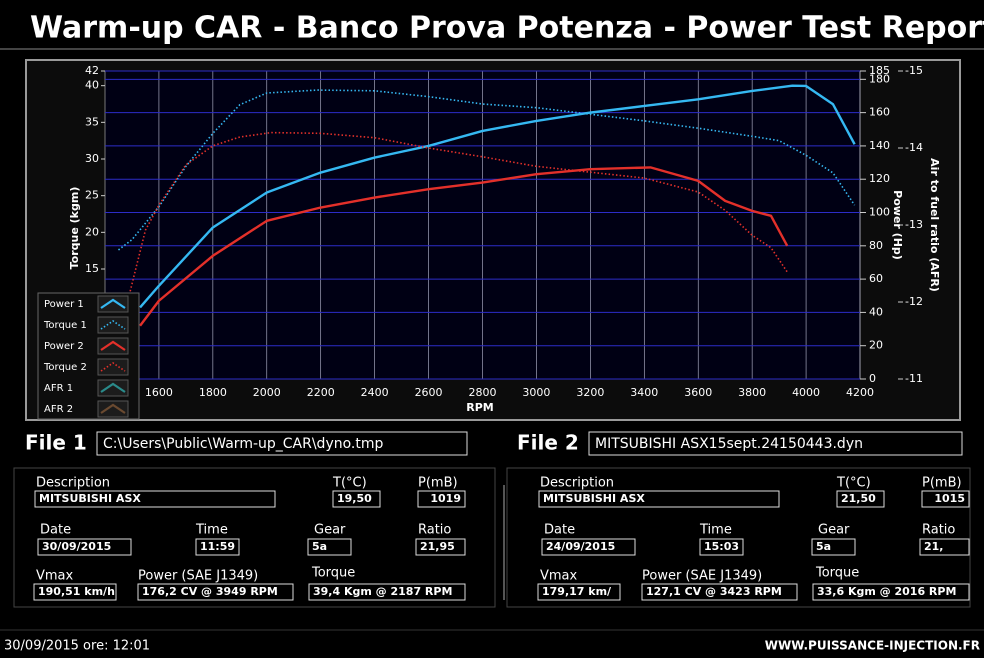 The height and width of the screenshot is (658, 984). Describe the element at coordinates (65, 367) in the screenshot. I see `legend-label: Torque 2` at that location.